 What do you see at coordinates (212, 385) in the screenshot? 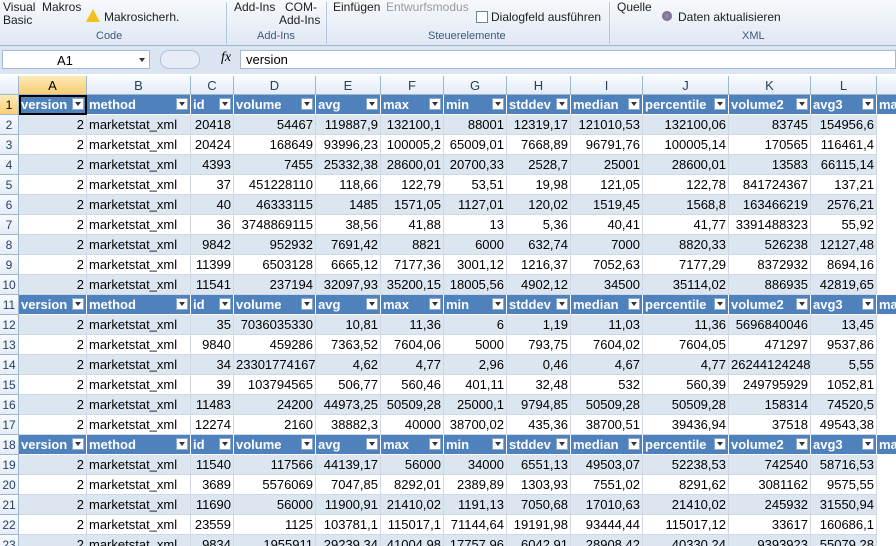
I see `cell: 39` at bounding box center [212, 385].